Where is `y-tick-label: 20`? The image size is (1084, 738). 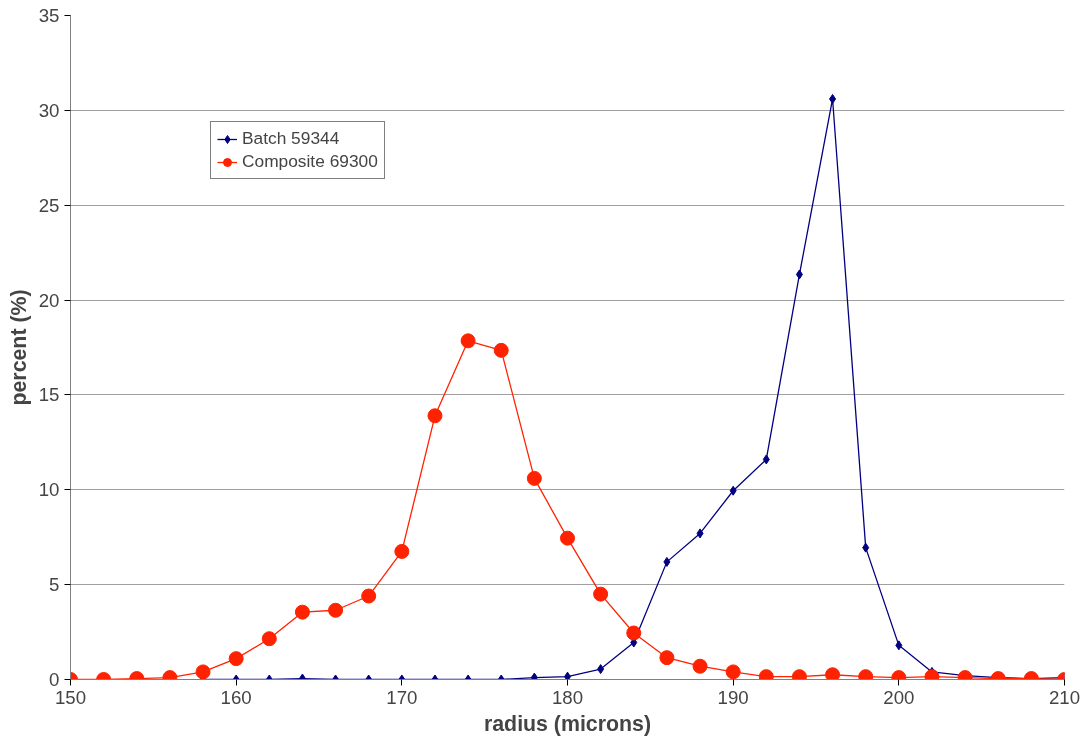
y-tick-label: 20 is located at coordinates (49, 300).